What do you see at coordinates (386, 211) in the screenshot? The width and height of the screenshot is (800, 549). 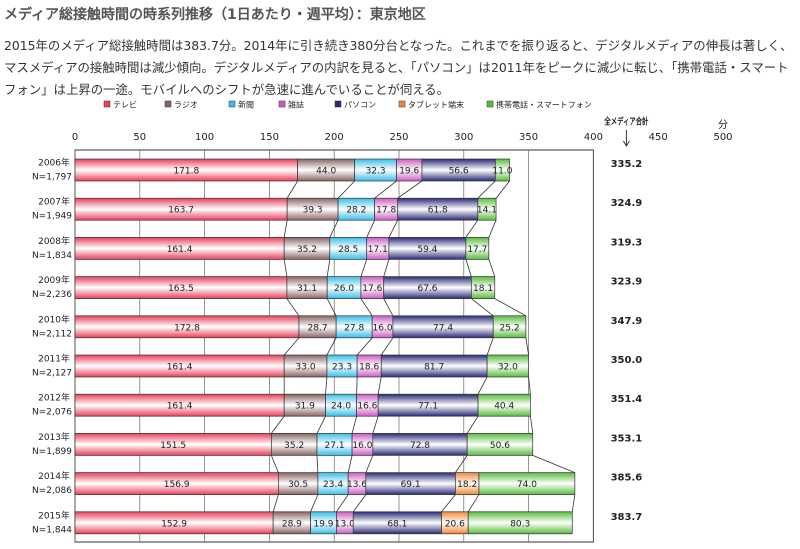 I see `value-label: 17.8` at bounding box center [386, 211].